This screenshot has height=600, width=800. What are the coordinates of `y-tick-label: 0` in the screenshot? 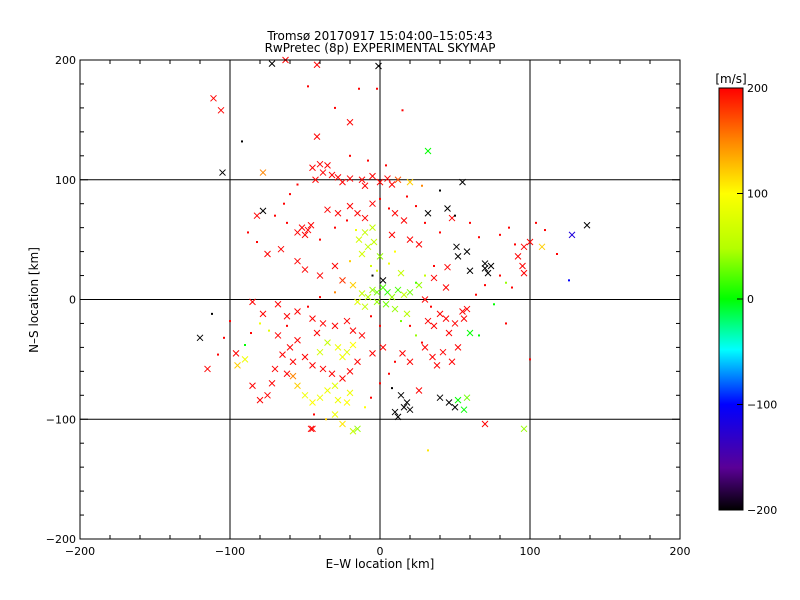 It's located at (72, 300).